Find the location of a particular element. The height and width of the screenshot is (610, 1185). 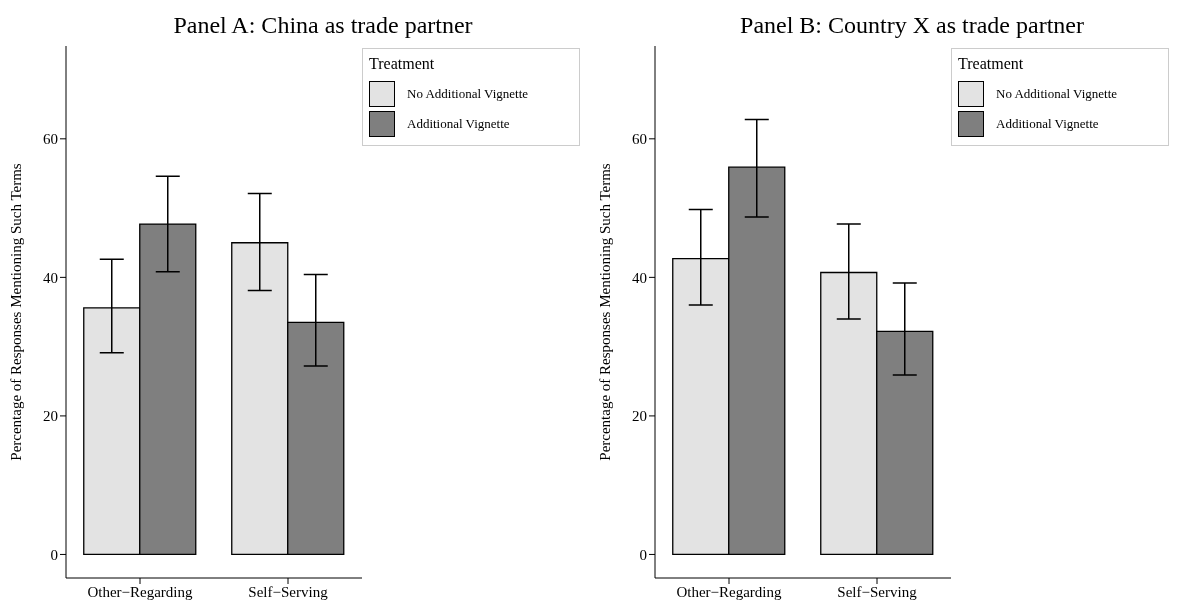

chart-title: Panel A: China as trade partner is located at coordinates (323, 25).